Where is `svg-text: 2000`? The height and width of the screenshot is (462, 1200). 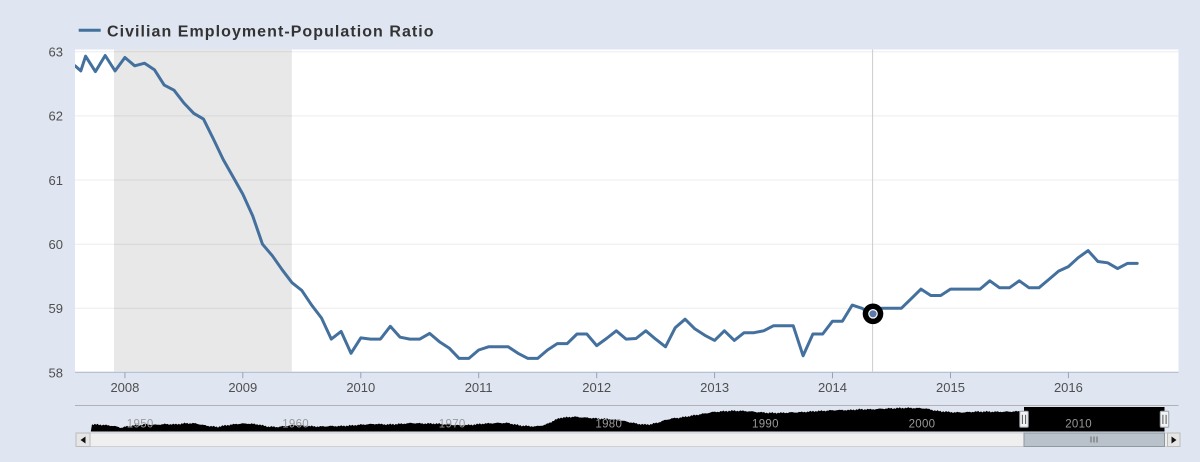
svg-text: 2000 is located at coordinates (922, 425).